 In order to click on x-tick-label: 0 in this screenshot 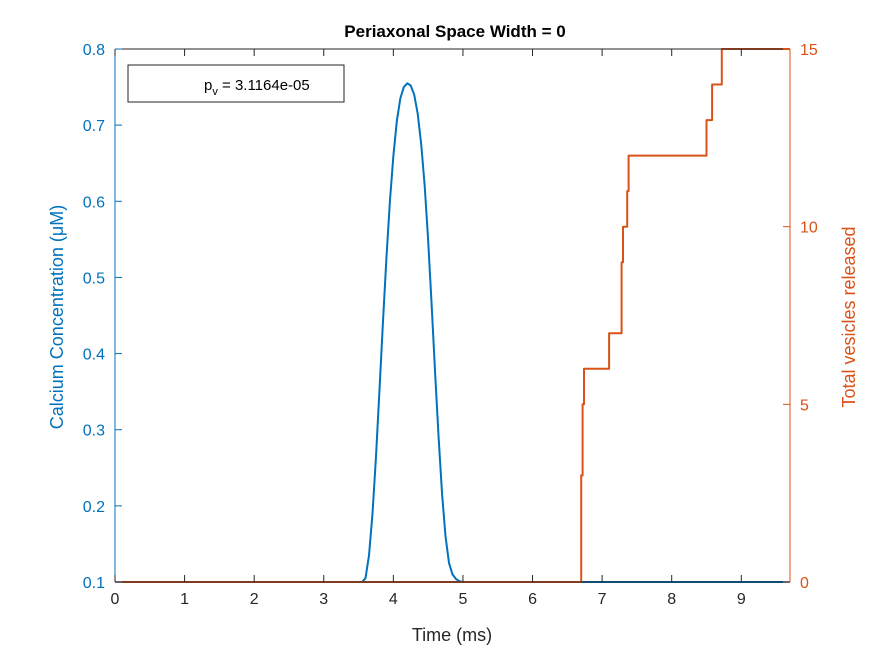, I will do `click(115, 599)`.